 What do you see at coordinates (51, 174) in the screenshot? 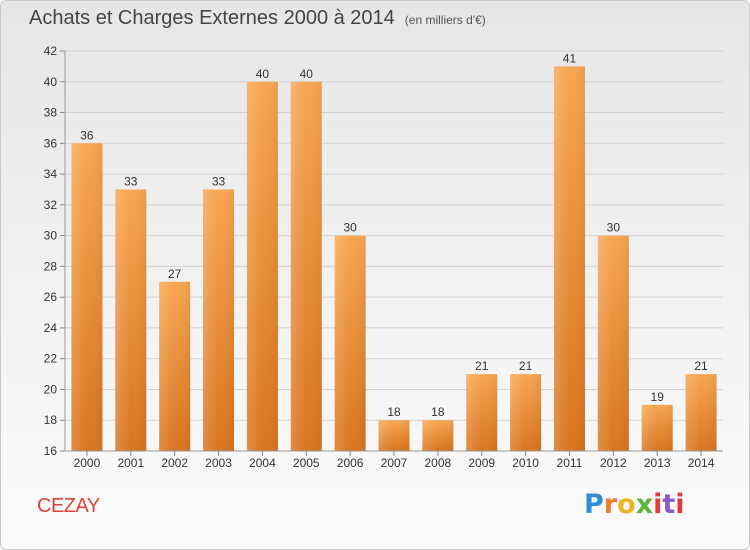
I see `y-tick-label: 34` at bounding box center [51, 174].